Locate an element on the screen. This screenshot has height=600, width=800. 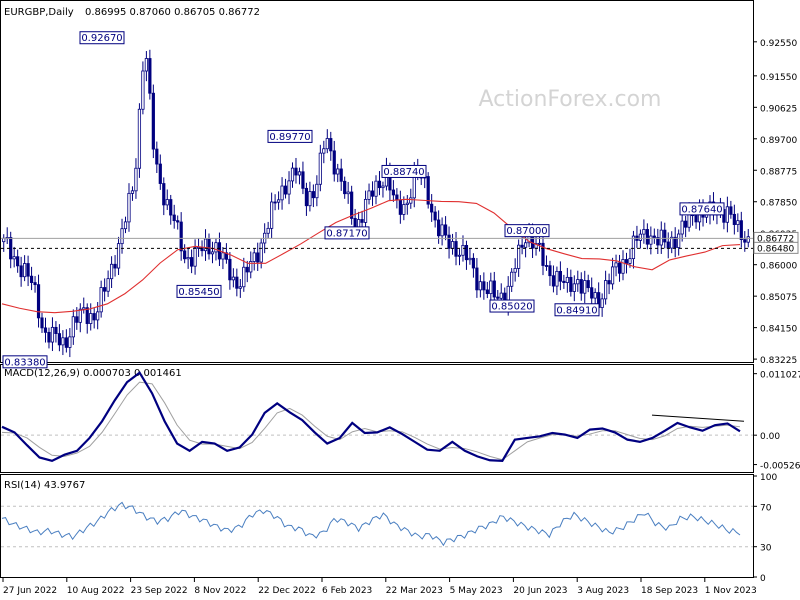
macd-tick-label: 0.00 is located at coordinates (770, 437).